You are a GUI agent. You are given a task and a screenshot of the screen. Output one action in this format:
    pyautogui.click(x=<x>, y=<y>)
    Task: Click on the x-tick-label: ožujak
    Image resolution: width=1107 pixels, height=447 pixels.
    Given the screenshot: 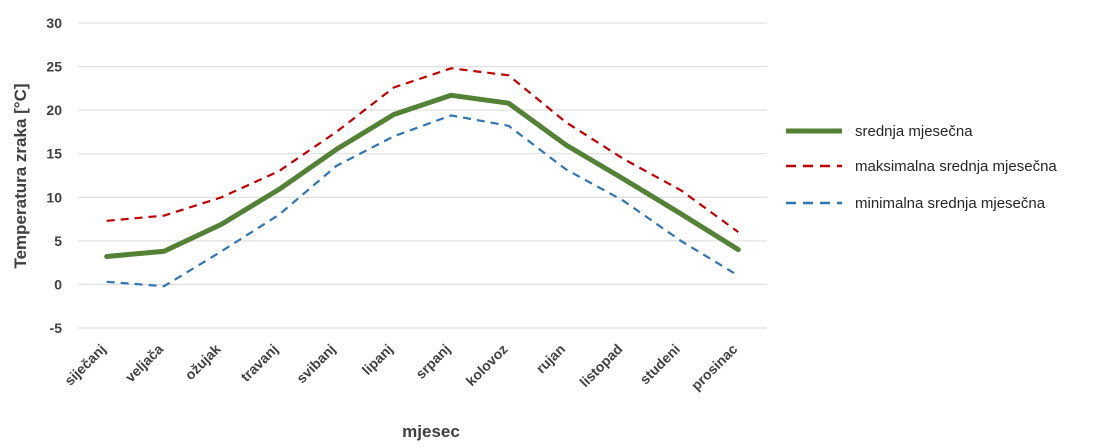 What is the action you would take?
    pyautogui.click(x=203, y=362)
    